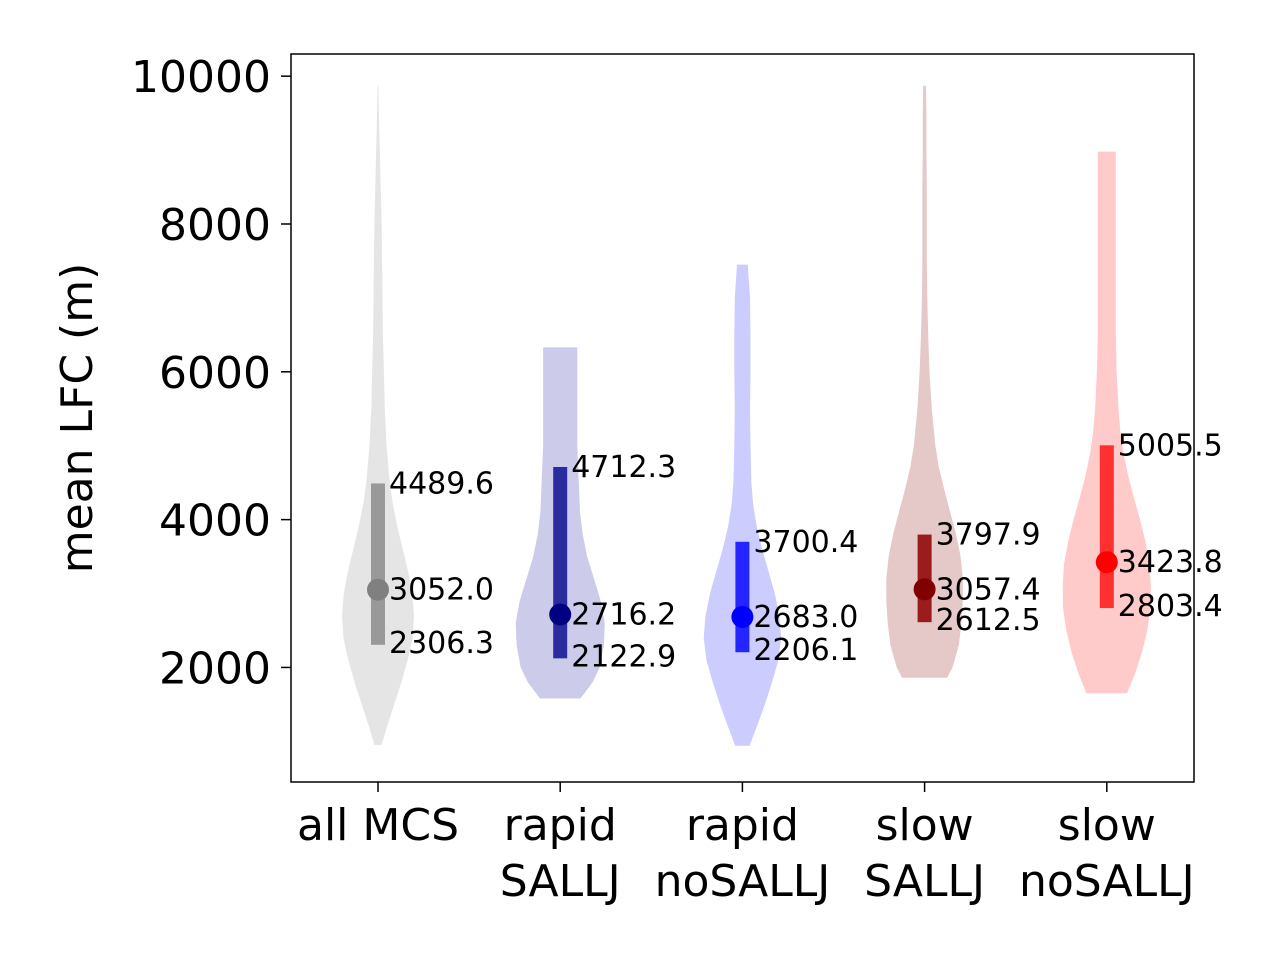 The width and height of the screenshot is (1280, 960). Describe the element at coordinates (623, 656) in the screenshot. I see `q1-label: 2122.9` at that location.